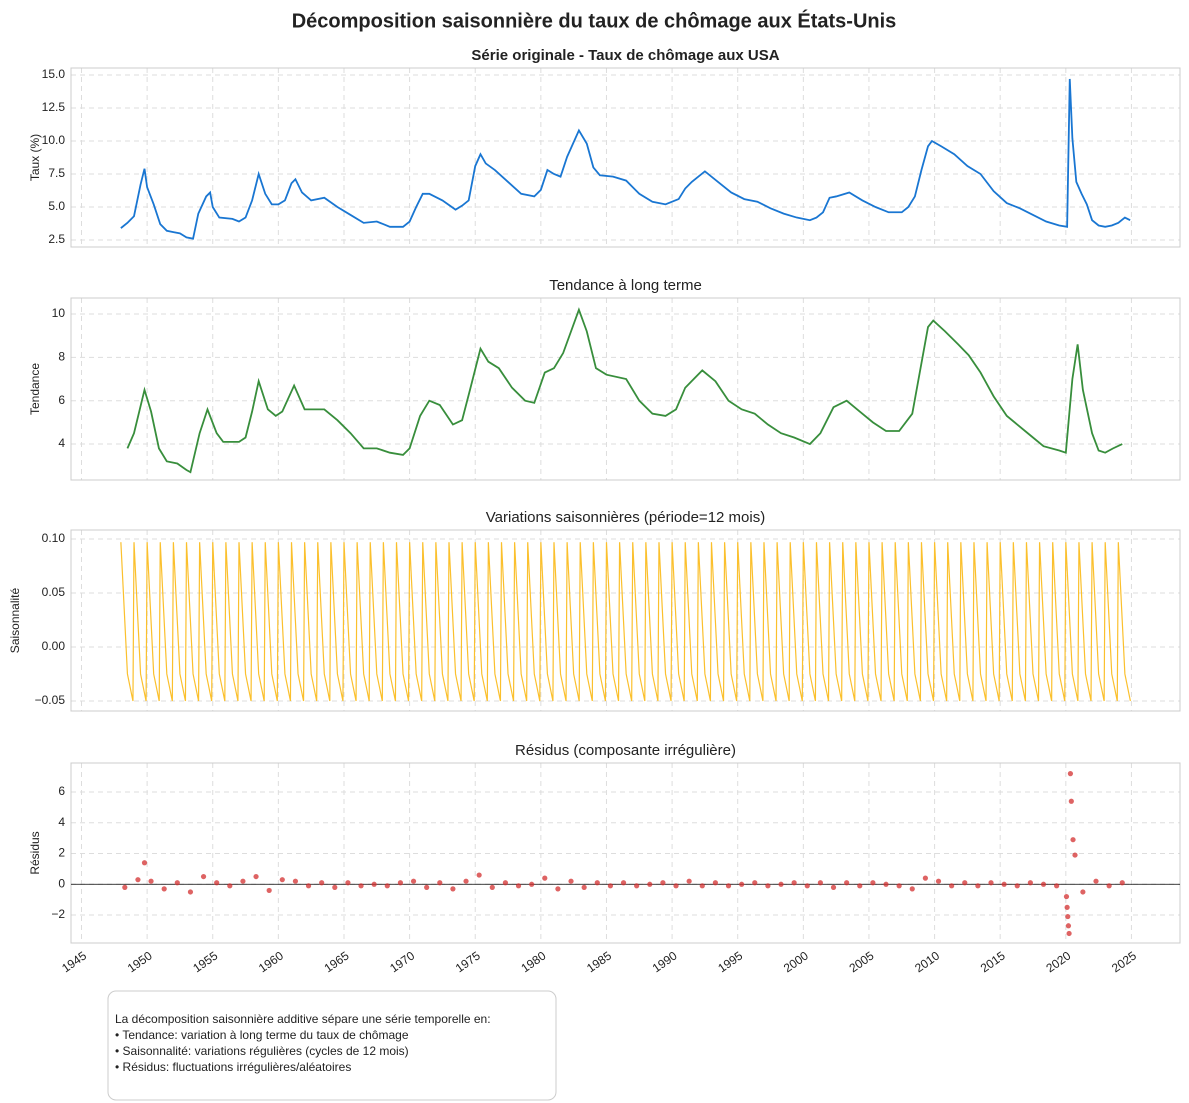  What do you see at coordinates (35, 389) in the screenshot?
I see `y-axis-label: Tendance` at bounding box center [35, 389].